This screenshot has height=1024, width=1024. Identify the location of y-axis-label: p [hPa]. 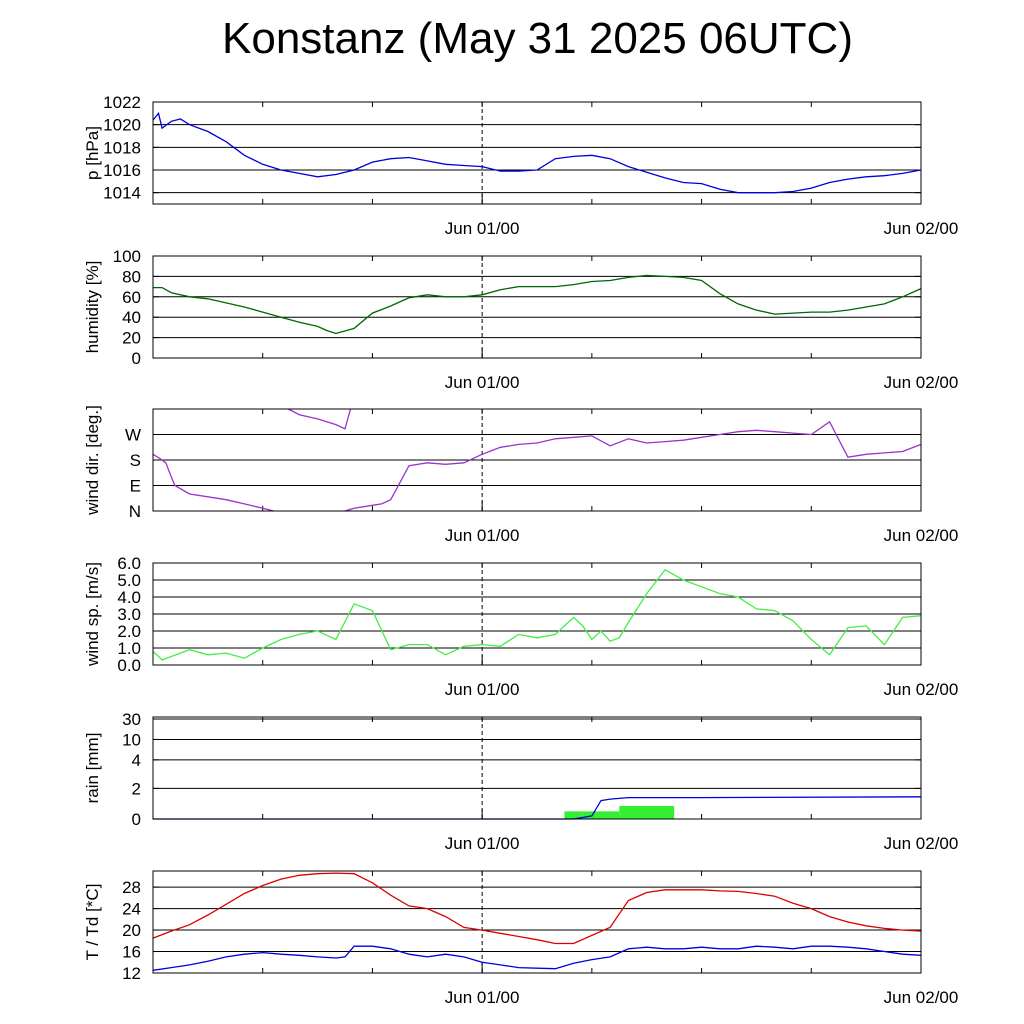
(92, 153).